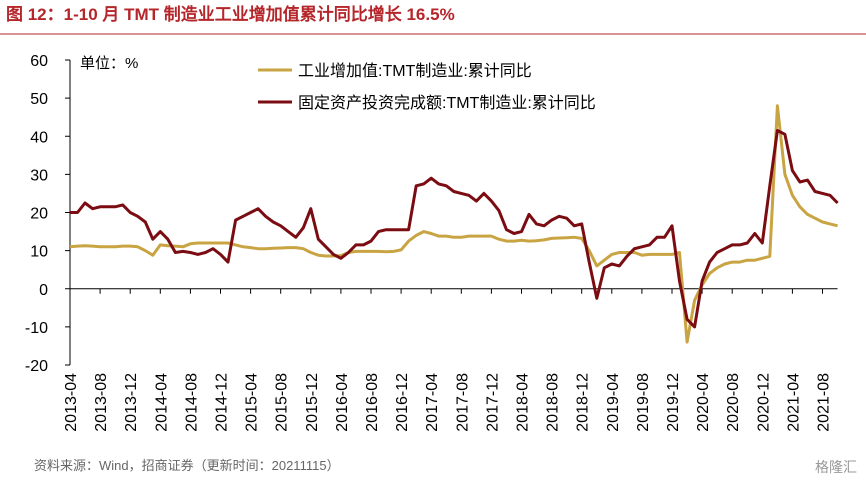 The image size is (866, 491). Describe the element at coordinates (733, 402) in the screenshot. I see `x-tick-label: 2020-08` at that location.